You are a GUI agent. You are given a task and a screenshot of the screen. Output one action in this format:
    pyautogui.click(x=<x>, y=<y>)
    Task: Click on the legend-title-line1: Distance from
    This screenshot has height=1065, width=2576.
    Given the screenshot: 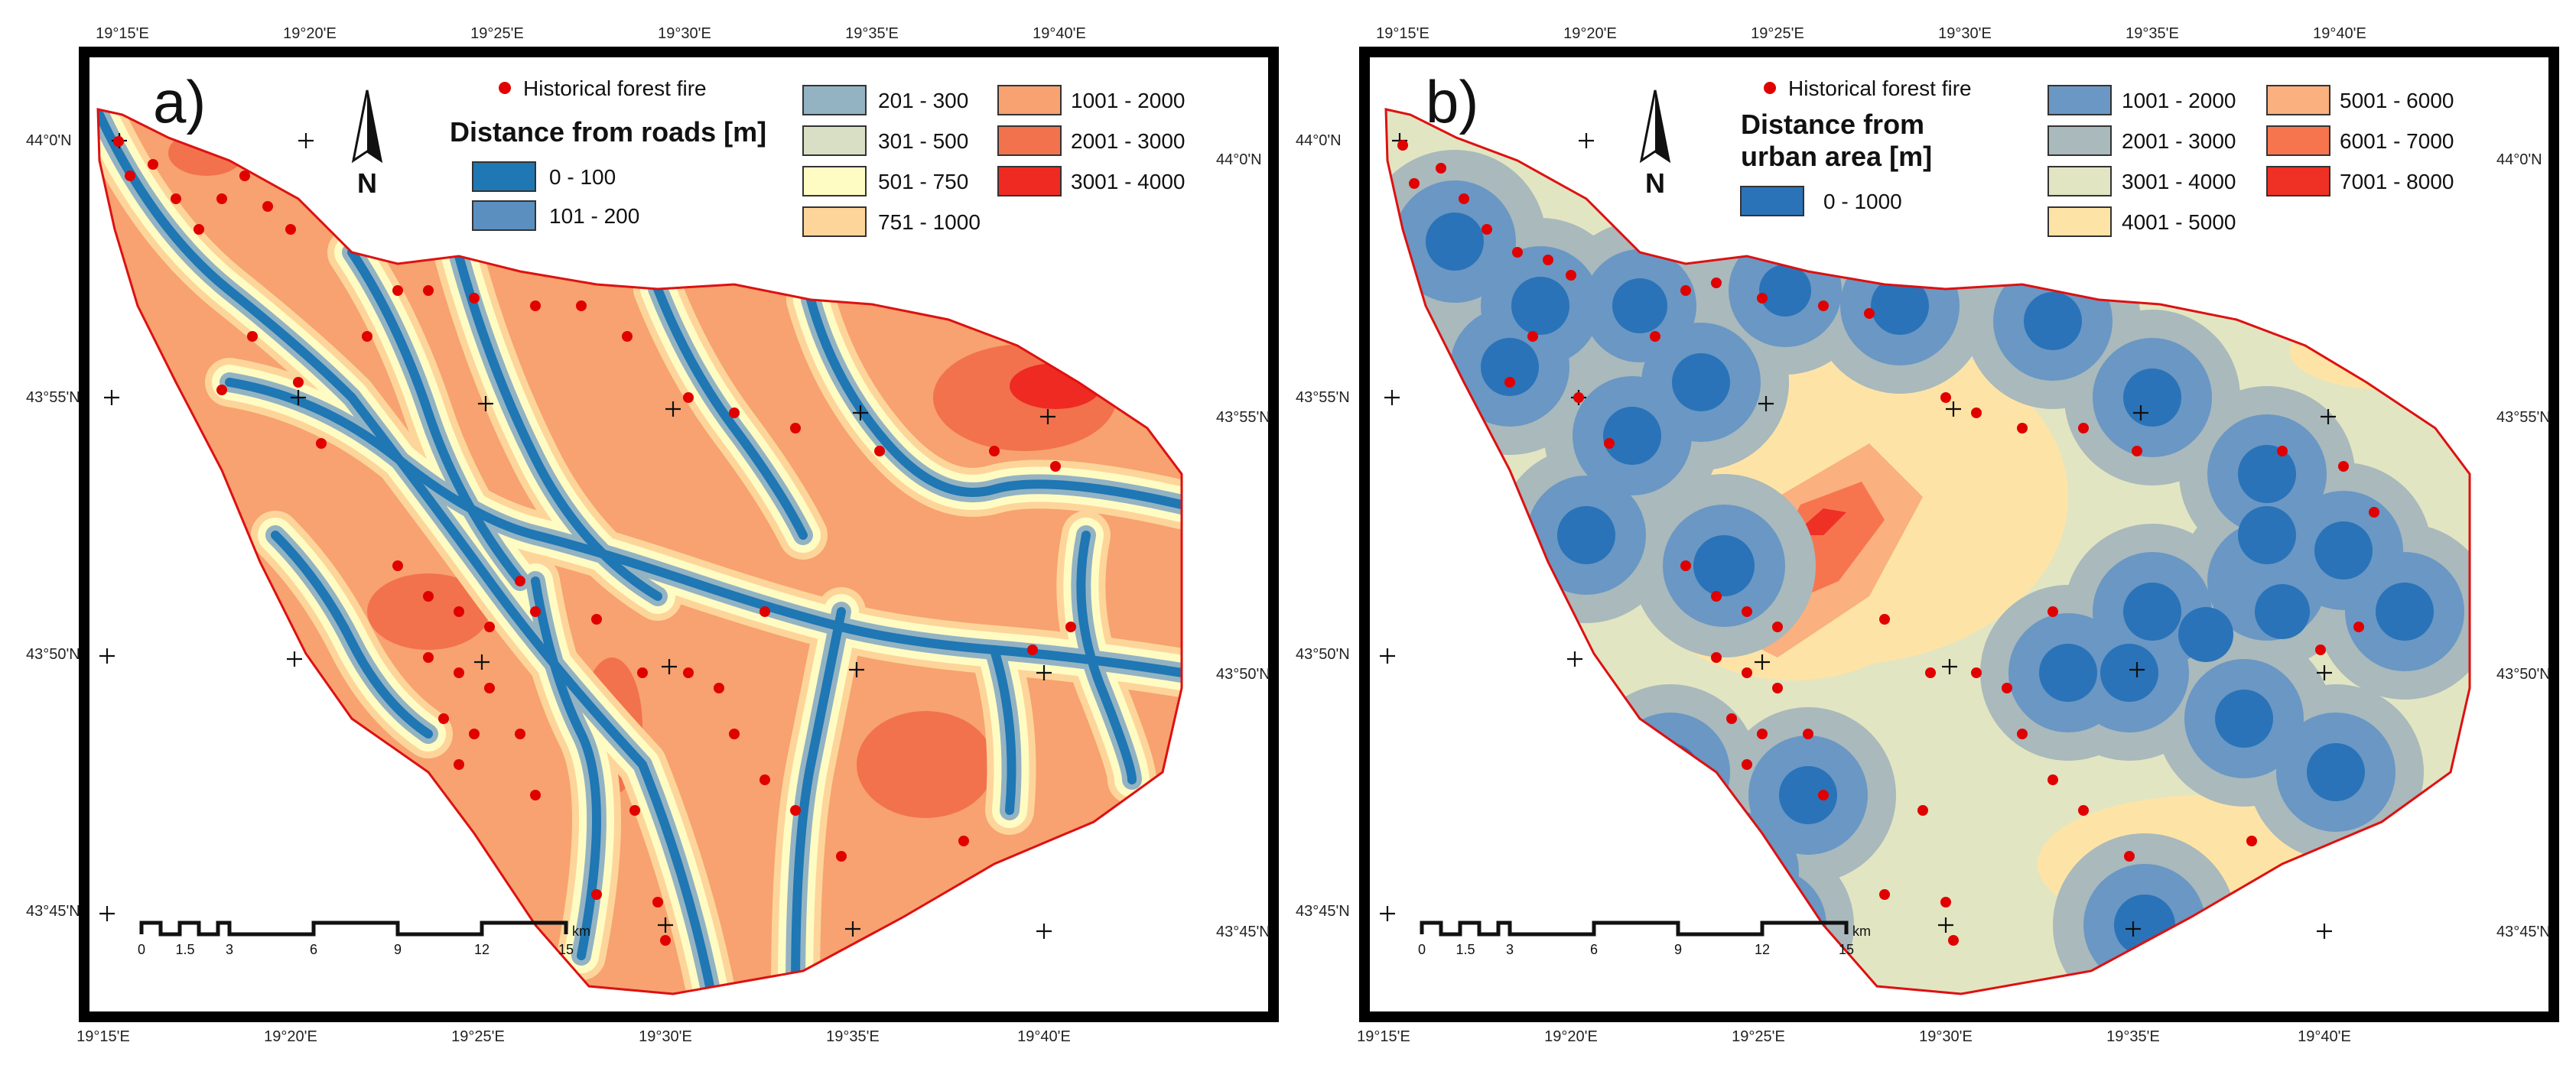 What is the action you would take?
    pyautogui.click(x=1832, y=124)
    